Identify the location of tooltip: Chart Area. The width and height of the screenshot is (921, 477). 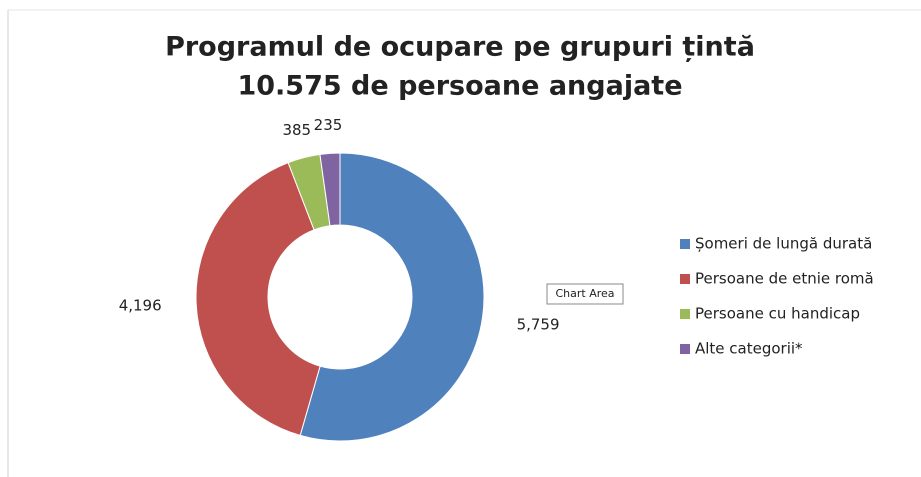
(584, 293).